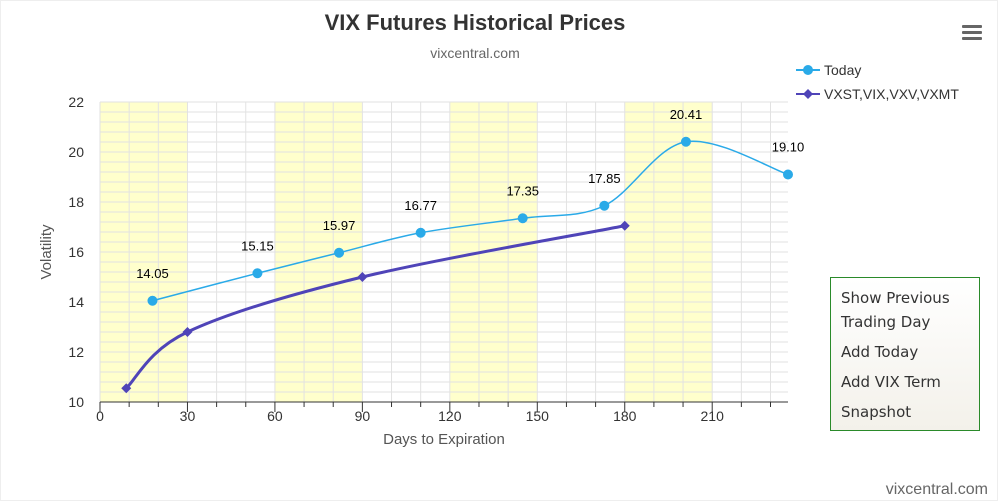 This screenshot has width=998, height=501. Describe the element at coordinates (905, 310) in the screenshot. I see `show-previous-trading-day-button: Show Previous Trading Day` at that location.